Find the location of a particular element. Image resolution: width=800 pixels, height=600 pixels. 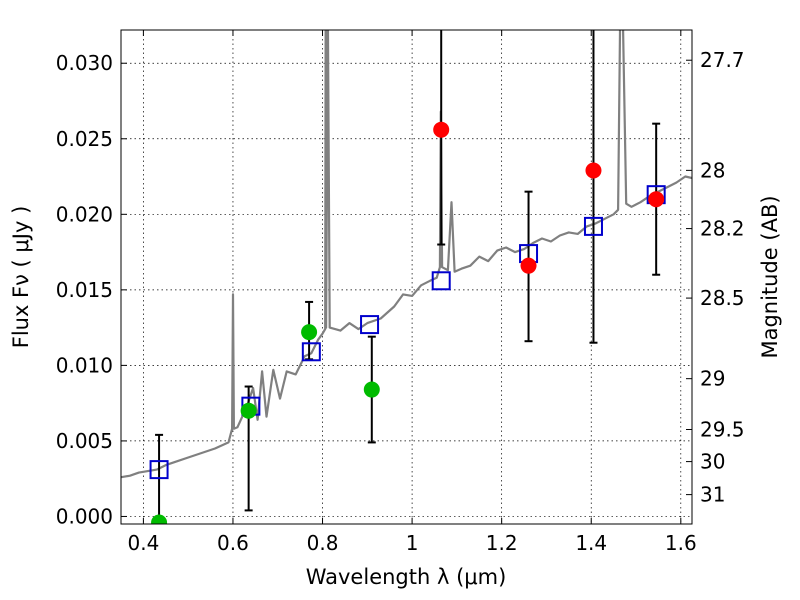

x-tick-label: 1 is located at coordinates (412, 543).